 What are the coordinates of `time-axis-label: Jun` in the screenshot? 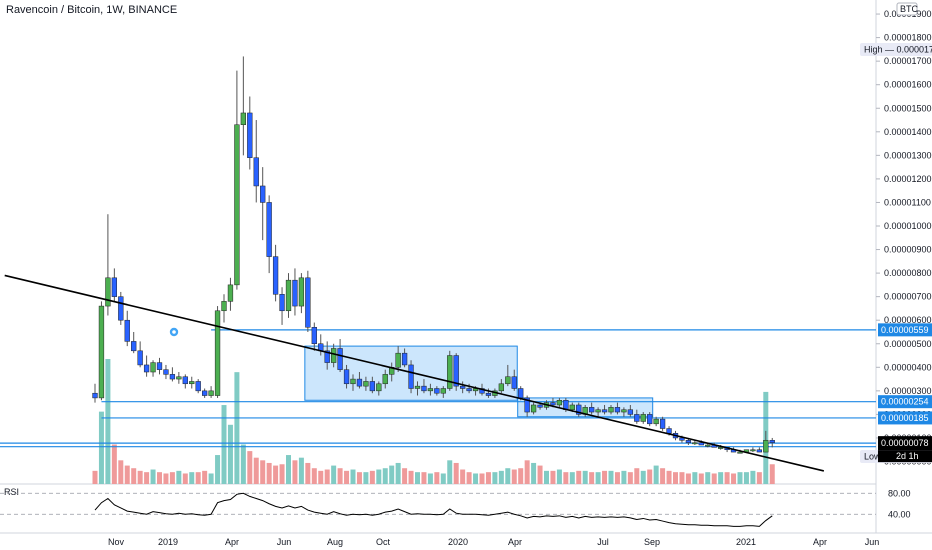 It's located at (872, 542).